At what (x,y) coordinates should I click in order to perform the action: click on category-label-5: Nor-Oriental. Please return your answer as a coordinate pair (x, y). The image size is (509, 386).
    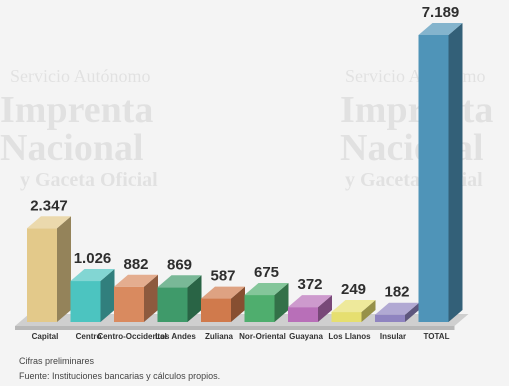
    Looking at the image, I should click on (262, 336).